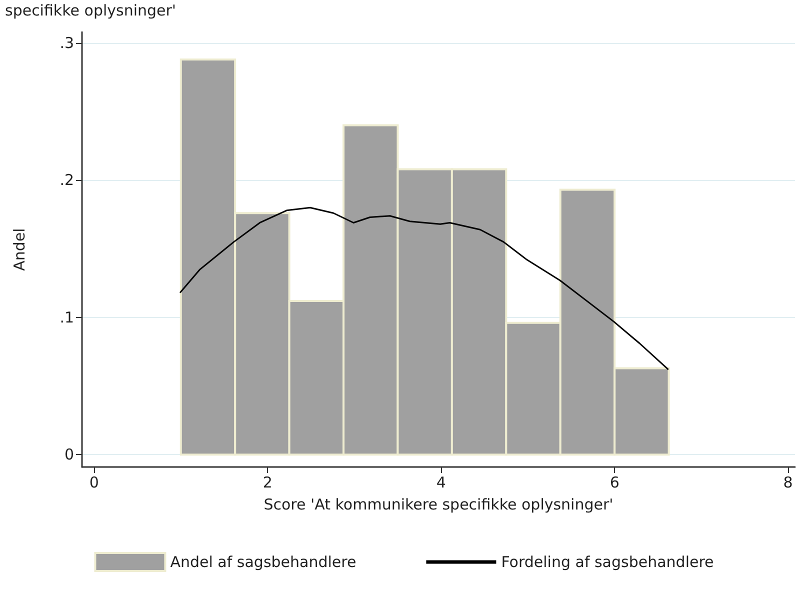 This screenshot has height=595, width=808. What do you see at coordinates (90, 11) in the screenshot?
I see `chart-title: specifikke oplysninger'` at bounding box center [90, 11].